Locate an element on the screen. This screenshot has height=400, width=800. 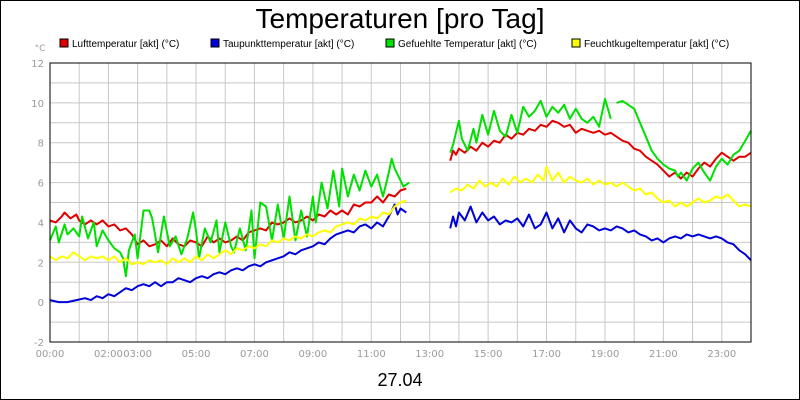
legend-label: Taupunkttemperatur [akt] (°C) is located at coordinates (288, 44).